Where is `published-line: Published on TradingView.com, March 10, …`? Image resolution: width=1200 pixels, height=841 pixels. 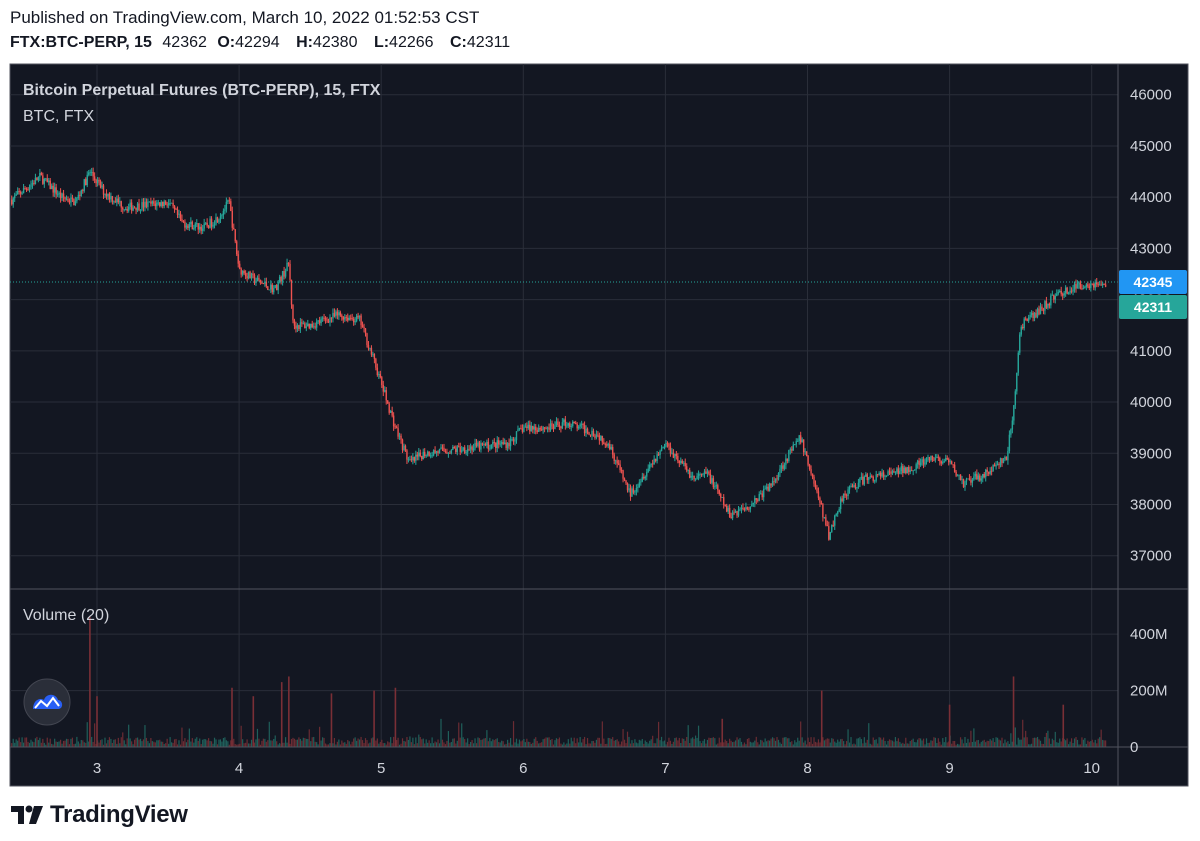 published-line: Published on TradingView.com, March 10, … is located at coordinates (245, 17).